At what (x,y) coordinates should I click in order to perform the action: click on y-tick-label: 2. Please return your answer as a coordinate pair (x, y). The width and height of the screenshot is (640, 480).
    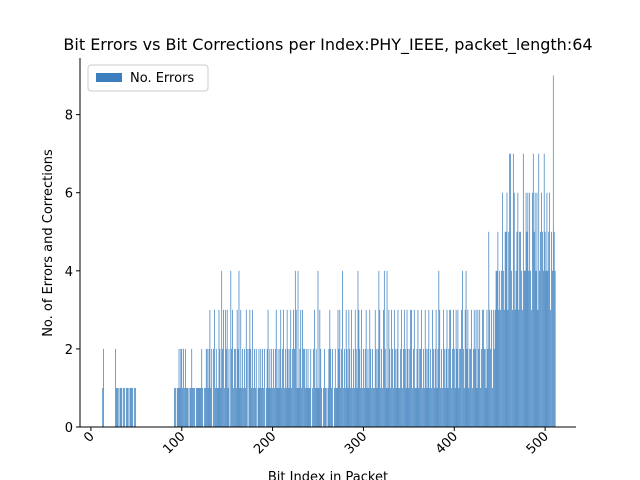
    Looking at the image, I should click on (69, 350).